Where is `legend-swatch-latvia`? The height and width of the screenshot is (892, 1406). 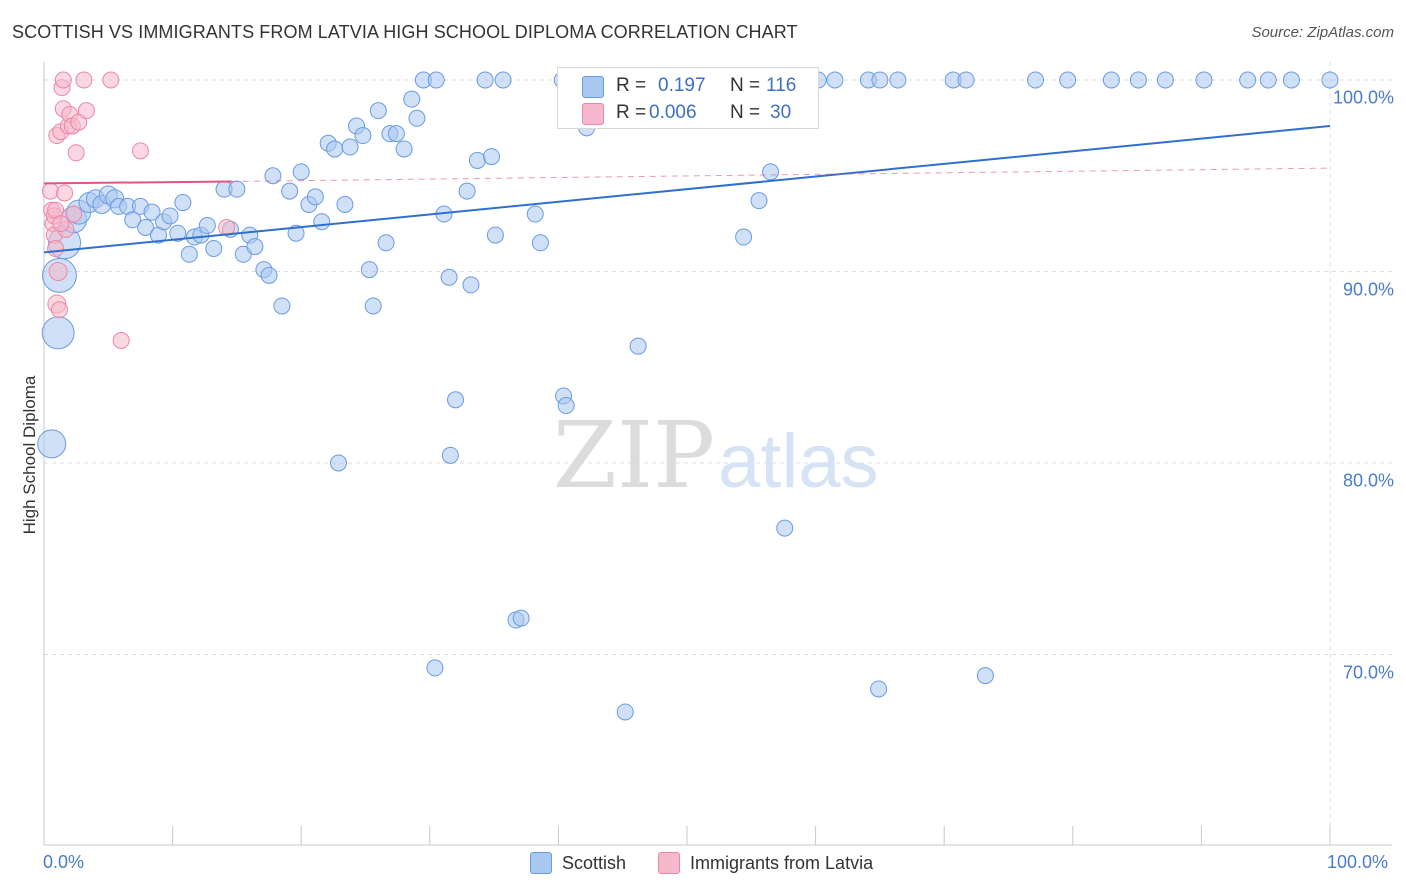 legend-swatch-latvia is located at coordinates (669, 863).